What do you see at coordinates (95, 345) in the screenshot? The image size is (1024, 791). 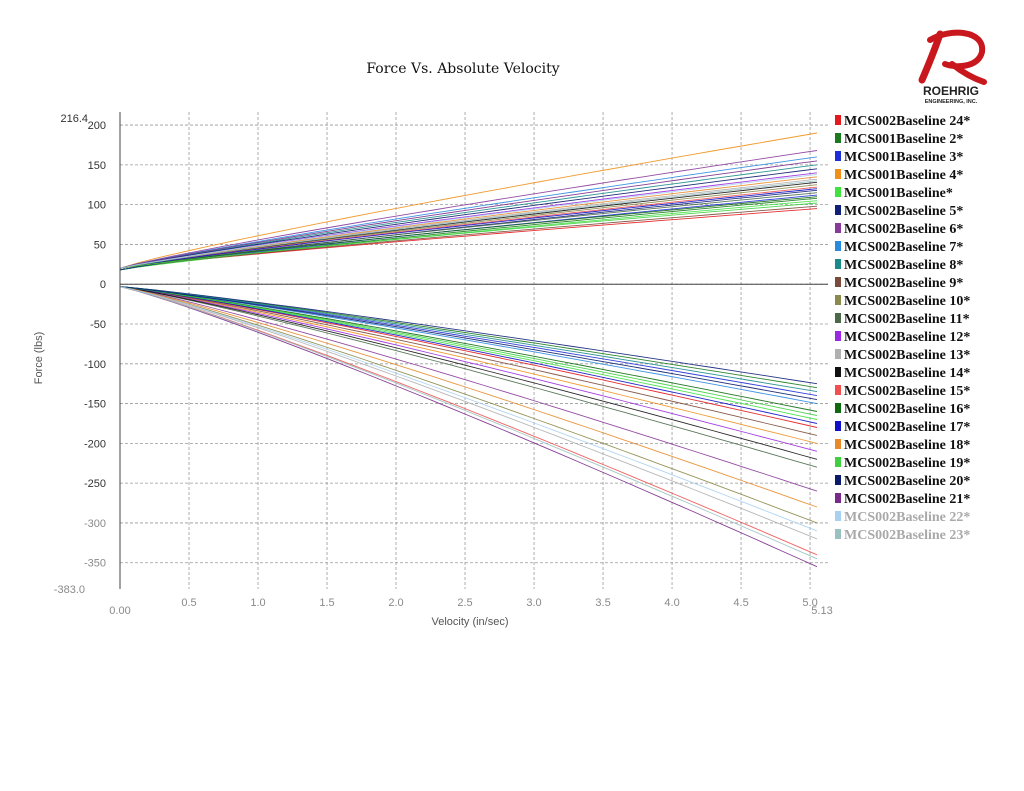 I see `y-axis-ticks: 200 150 100 50 0 -50 -100 -150 -200 -250 -300 -350` at bounding box center [95, 345].